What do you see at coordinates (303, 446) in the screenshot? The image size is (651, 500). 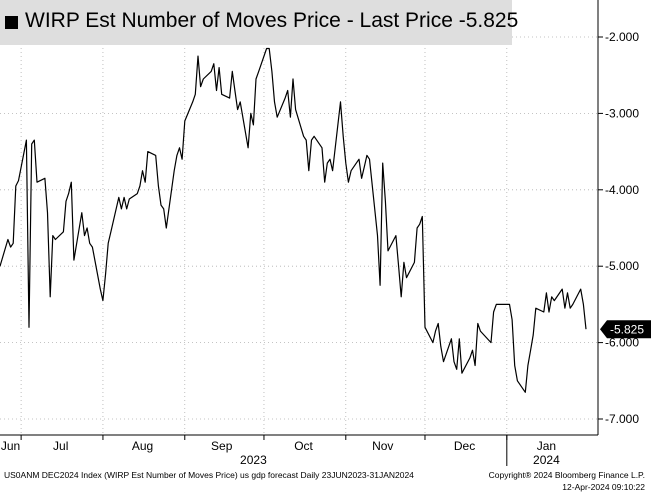 I see `x-tick-label: Oct` at bounding box center [303, 446].